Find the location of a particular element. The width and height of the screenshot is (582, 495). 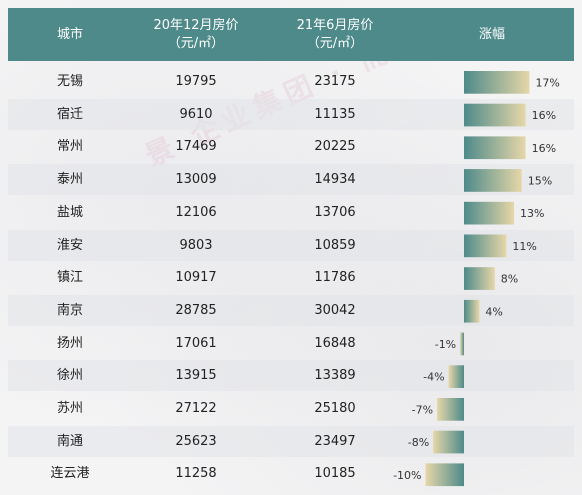

table-row: 扬州 17061 16848 is located at coordinates (291, 343).